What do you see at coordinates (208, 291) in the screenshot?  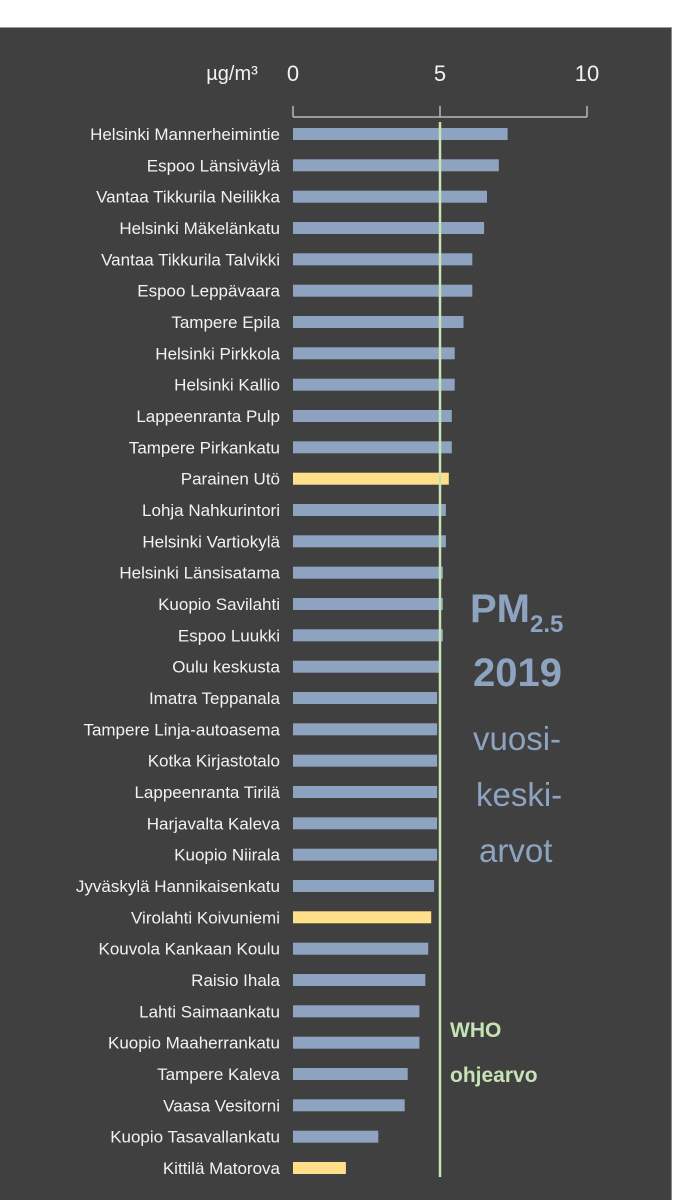 I see `category-label: Espoo Leppävaara` at bounding box center [208, 291].